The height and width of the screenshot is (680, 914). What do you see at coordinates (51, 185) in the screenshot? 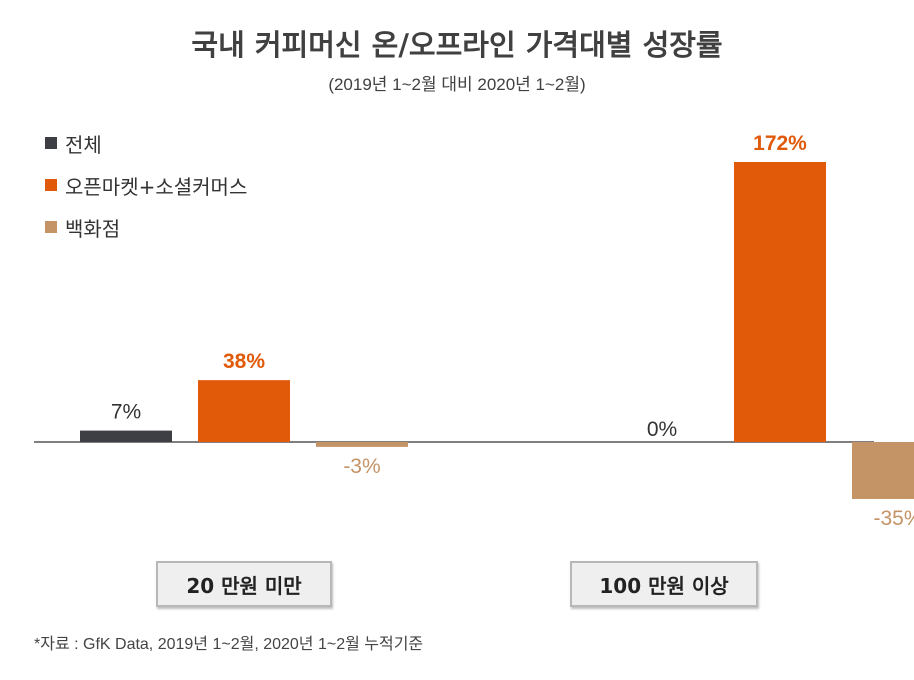
I see `legend-swatch-open-market` at bounding box center [51, 185].